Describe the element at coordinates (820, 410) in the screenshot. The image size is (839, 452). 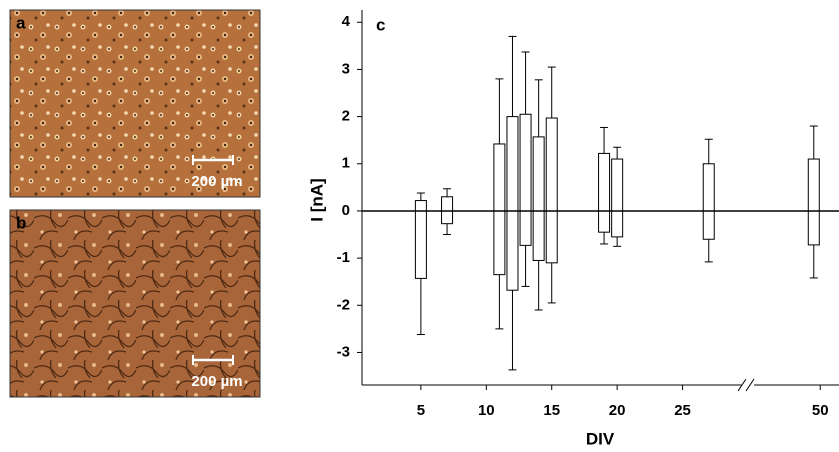
I see `x-tick-label: 50` at that location.